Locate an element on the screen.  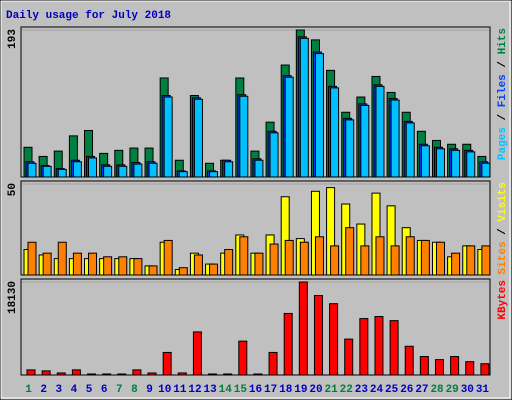
x-tick-label: 20 is located at coordinates (315, 390).